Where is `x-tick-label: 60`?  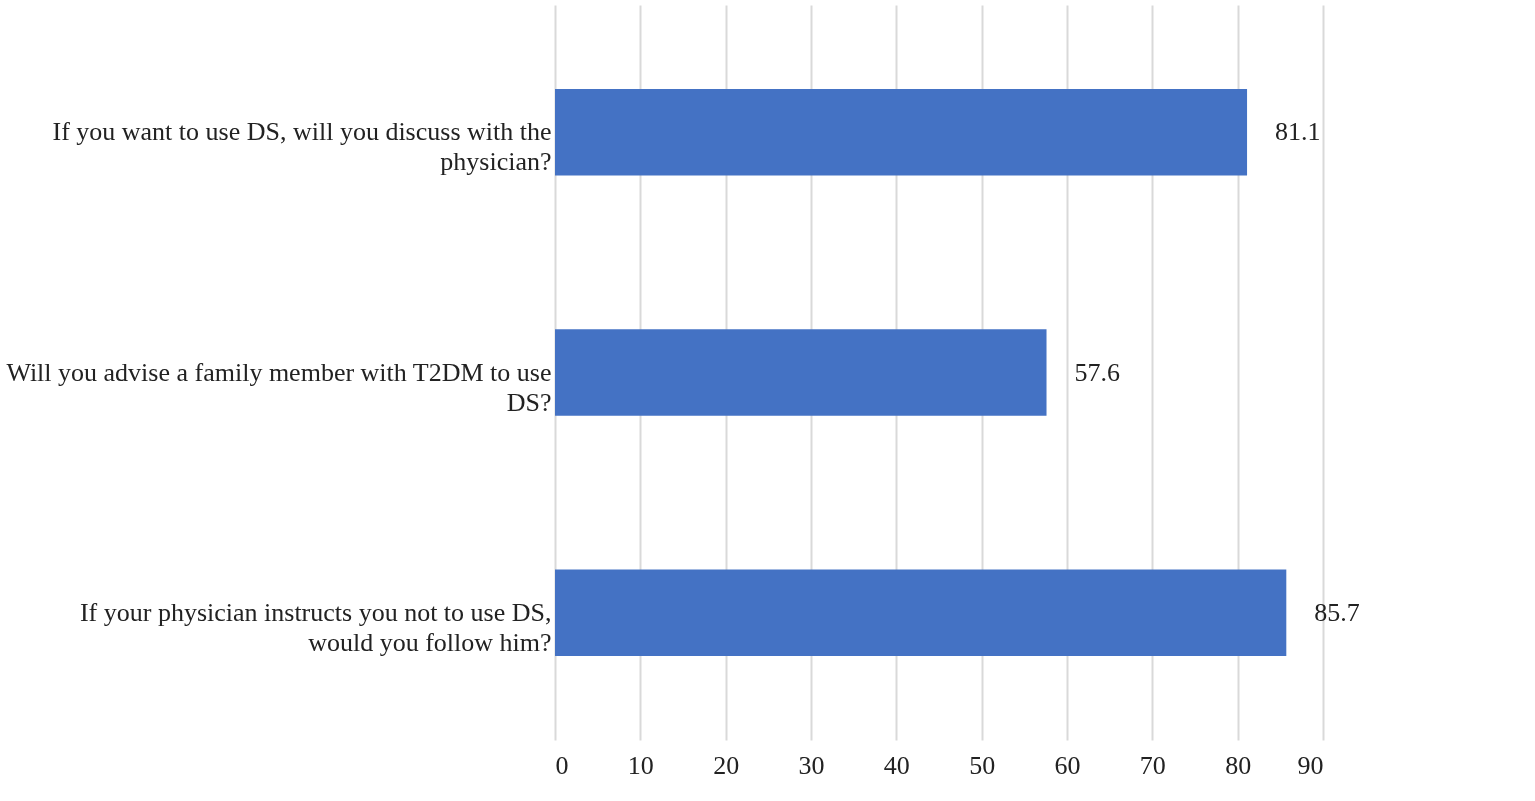 x-tick-label: 60 is located at coordinates (1067, 765).